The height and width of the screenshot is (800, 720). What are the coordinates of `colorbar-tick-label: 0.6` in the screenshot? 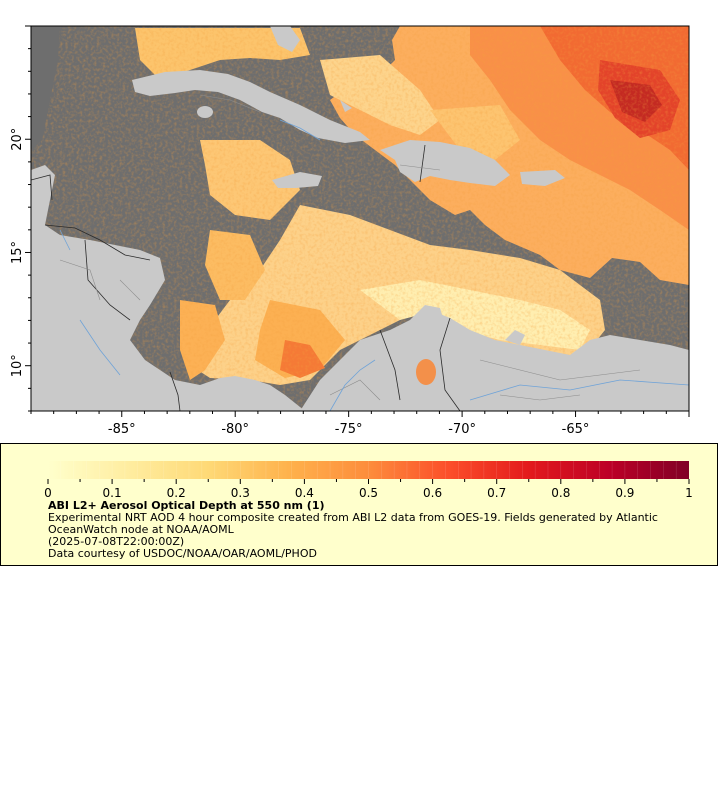 It's located at (432, 493).